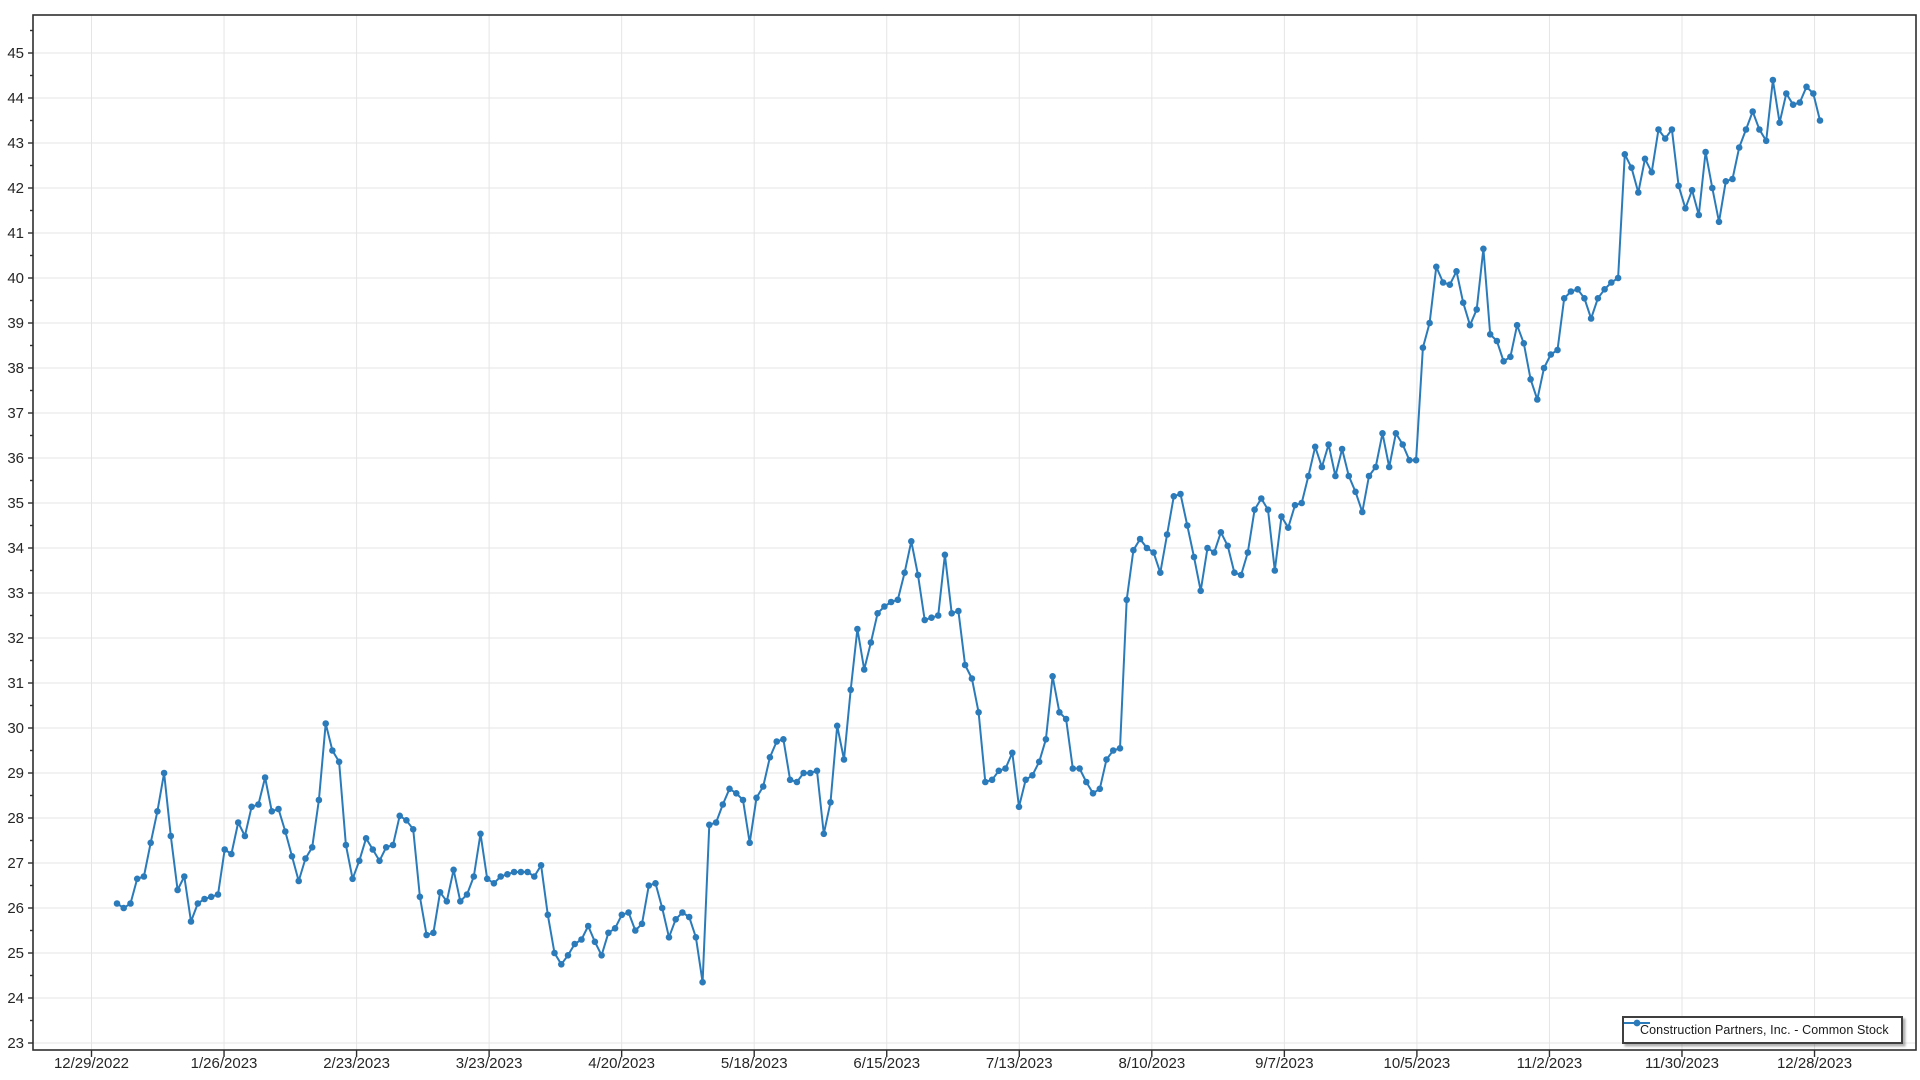 The height and width of the screenshot is (1080, 1920). What do you see at coordinates (15, 908) in the screenshot?
I see `y-tick-label: 26` at bounding box center [15, 908].